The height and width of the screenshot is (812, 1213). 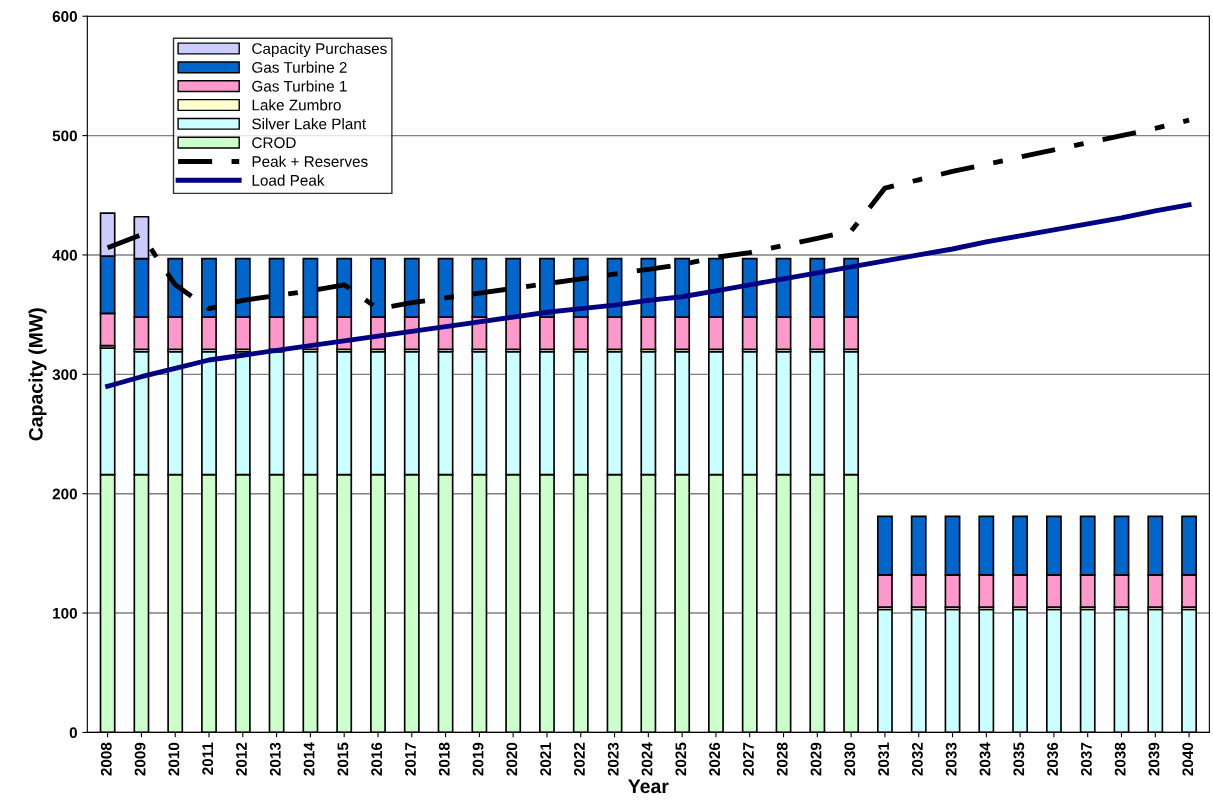 I want to click on x-tick-label: 2033, so click(x=951, y=759).